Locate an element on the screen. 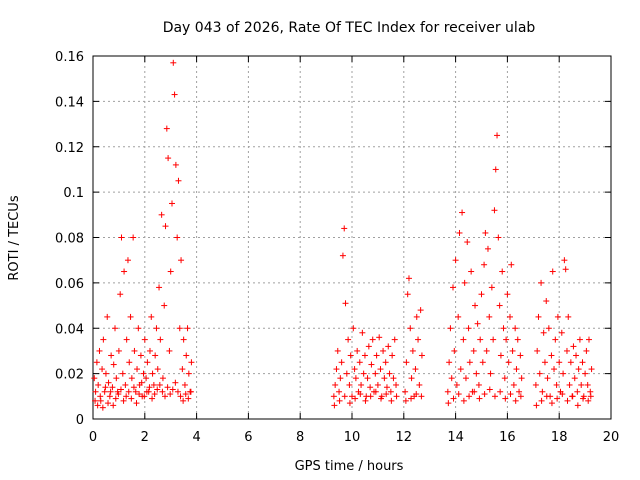  x-tick-label: 20 is located at coordinates (611, 437).